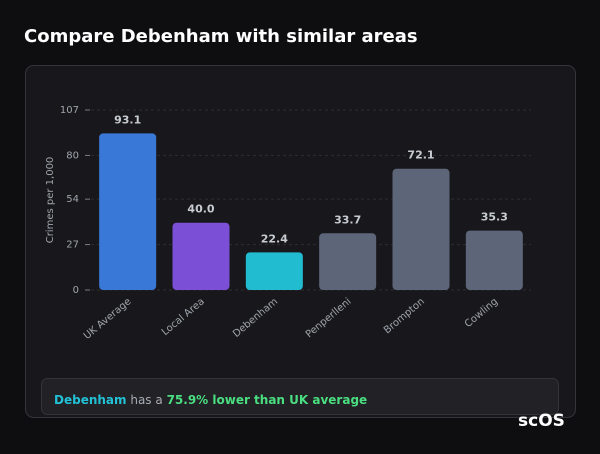 This screenshot has width=600, height=454. Describe the element at coordinates (72, 155) in the screenshot. I see `y-tick-label: 80` at that location.